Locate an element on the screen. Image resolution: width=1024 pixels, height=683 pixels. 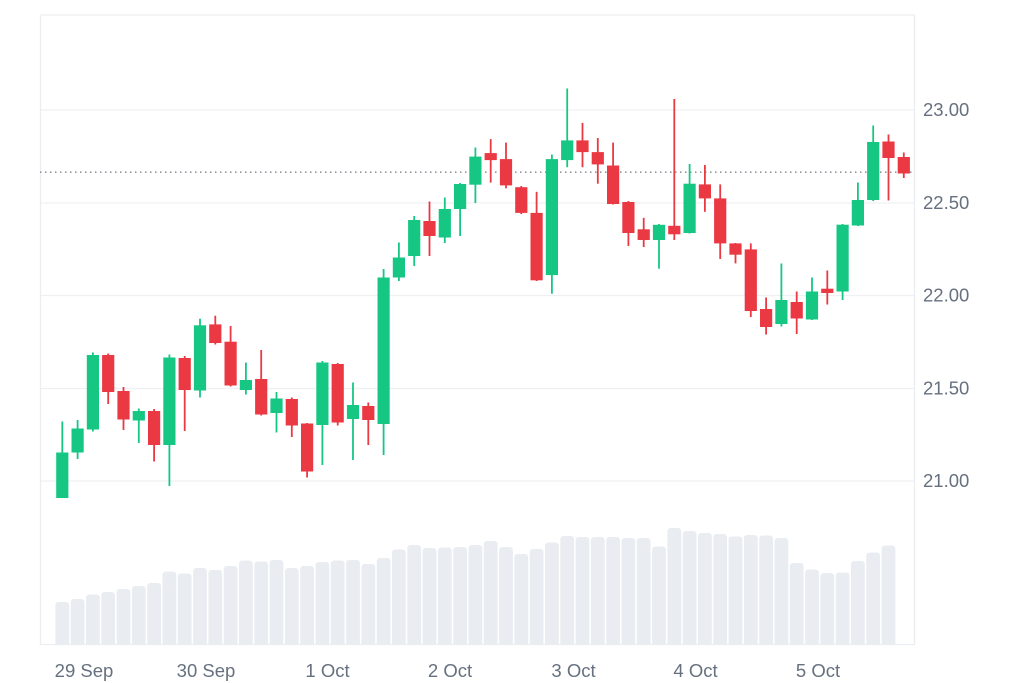
svg-text: 29 Sep is located at coordinates (84, 670).